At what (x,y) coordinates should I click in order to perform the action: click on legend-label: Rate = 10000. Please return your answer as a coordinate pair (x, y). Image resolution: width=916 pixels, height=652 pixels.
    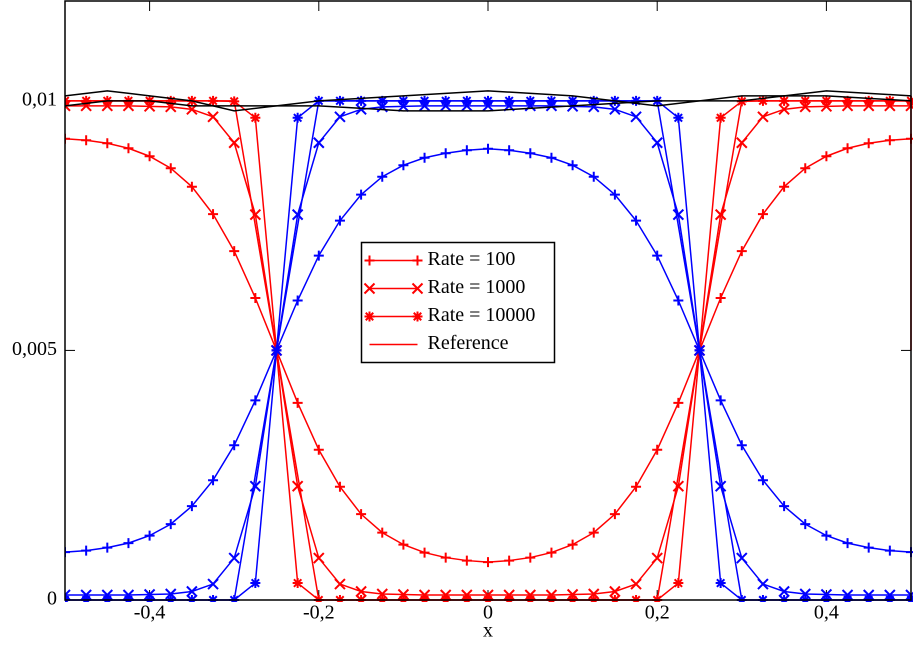
    Looking at the image, I should click on (482, 315).